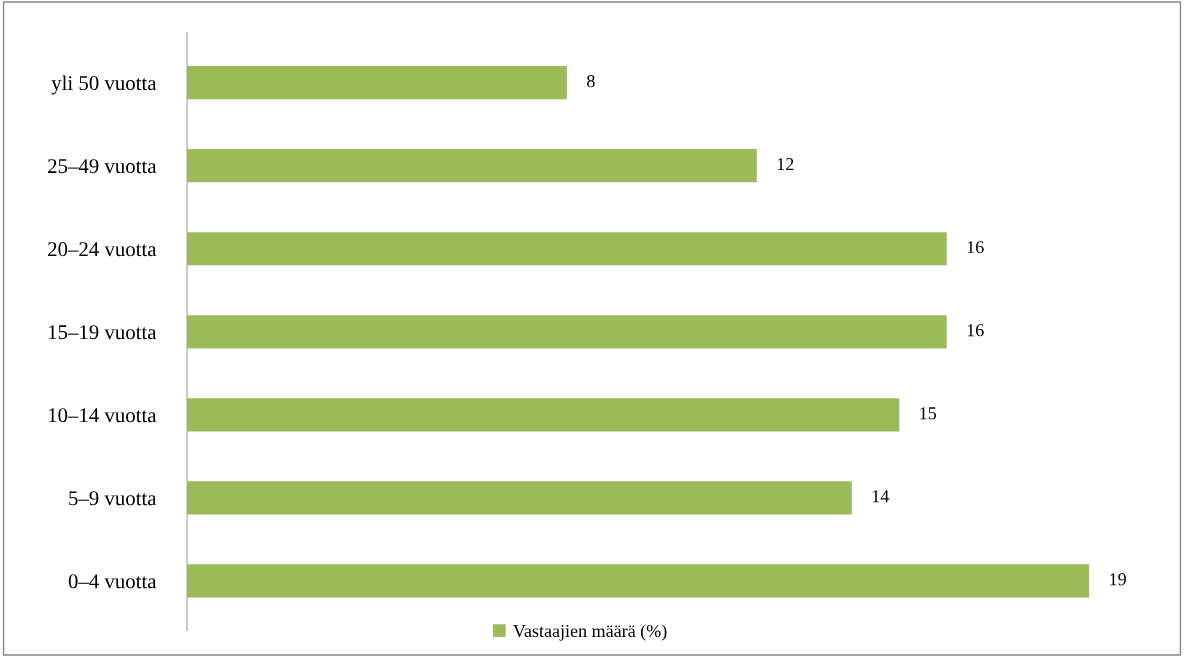 The image size is (1184, 657). I want to click on y-tick-label: yli 50 vuotta, so click(104, 85).